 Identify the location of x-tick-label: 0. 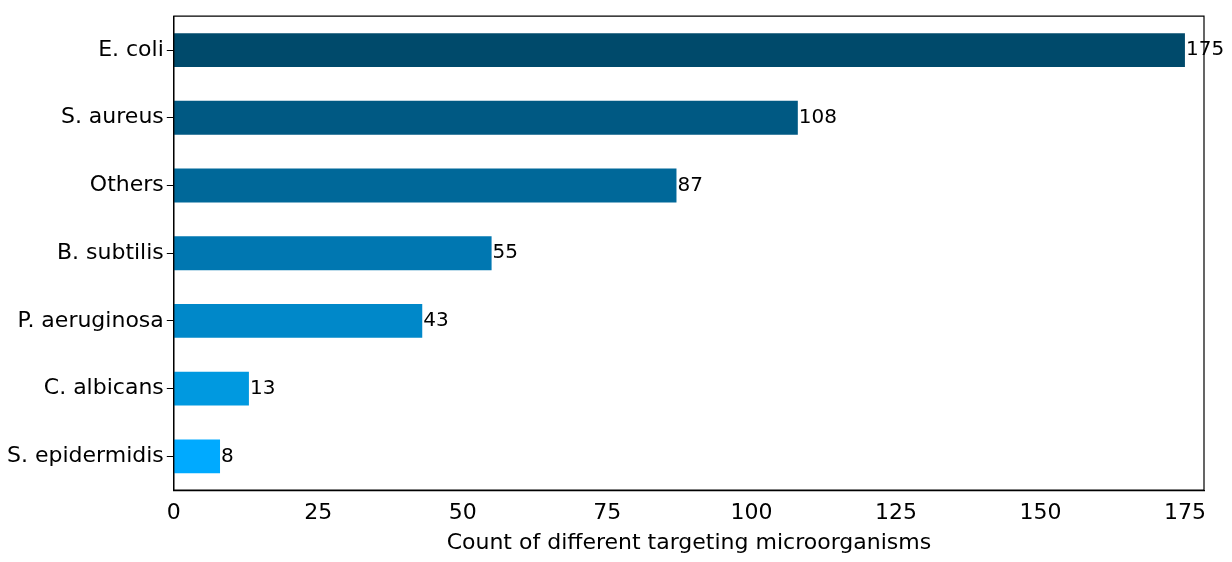
(173, 512).